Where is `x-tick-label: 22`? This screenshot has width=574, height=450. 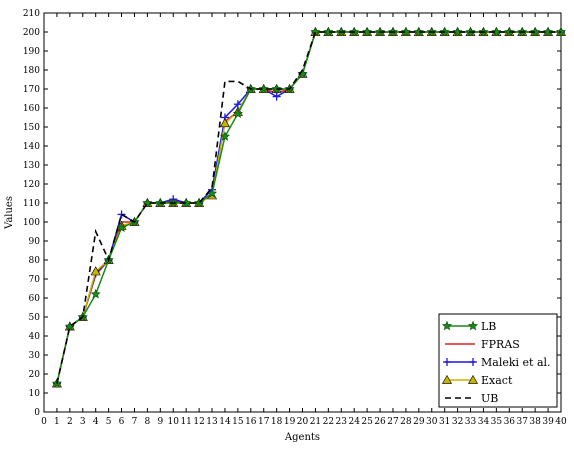
x-tick-label: 22 is located at coordinates (328, 422).